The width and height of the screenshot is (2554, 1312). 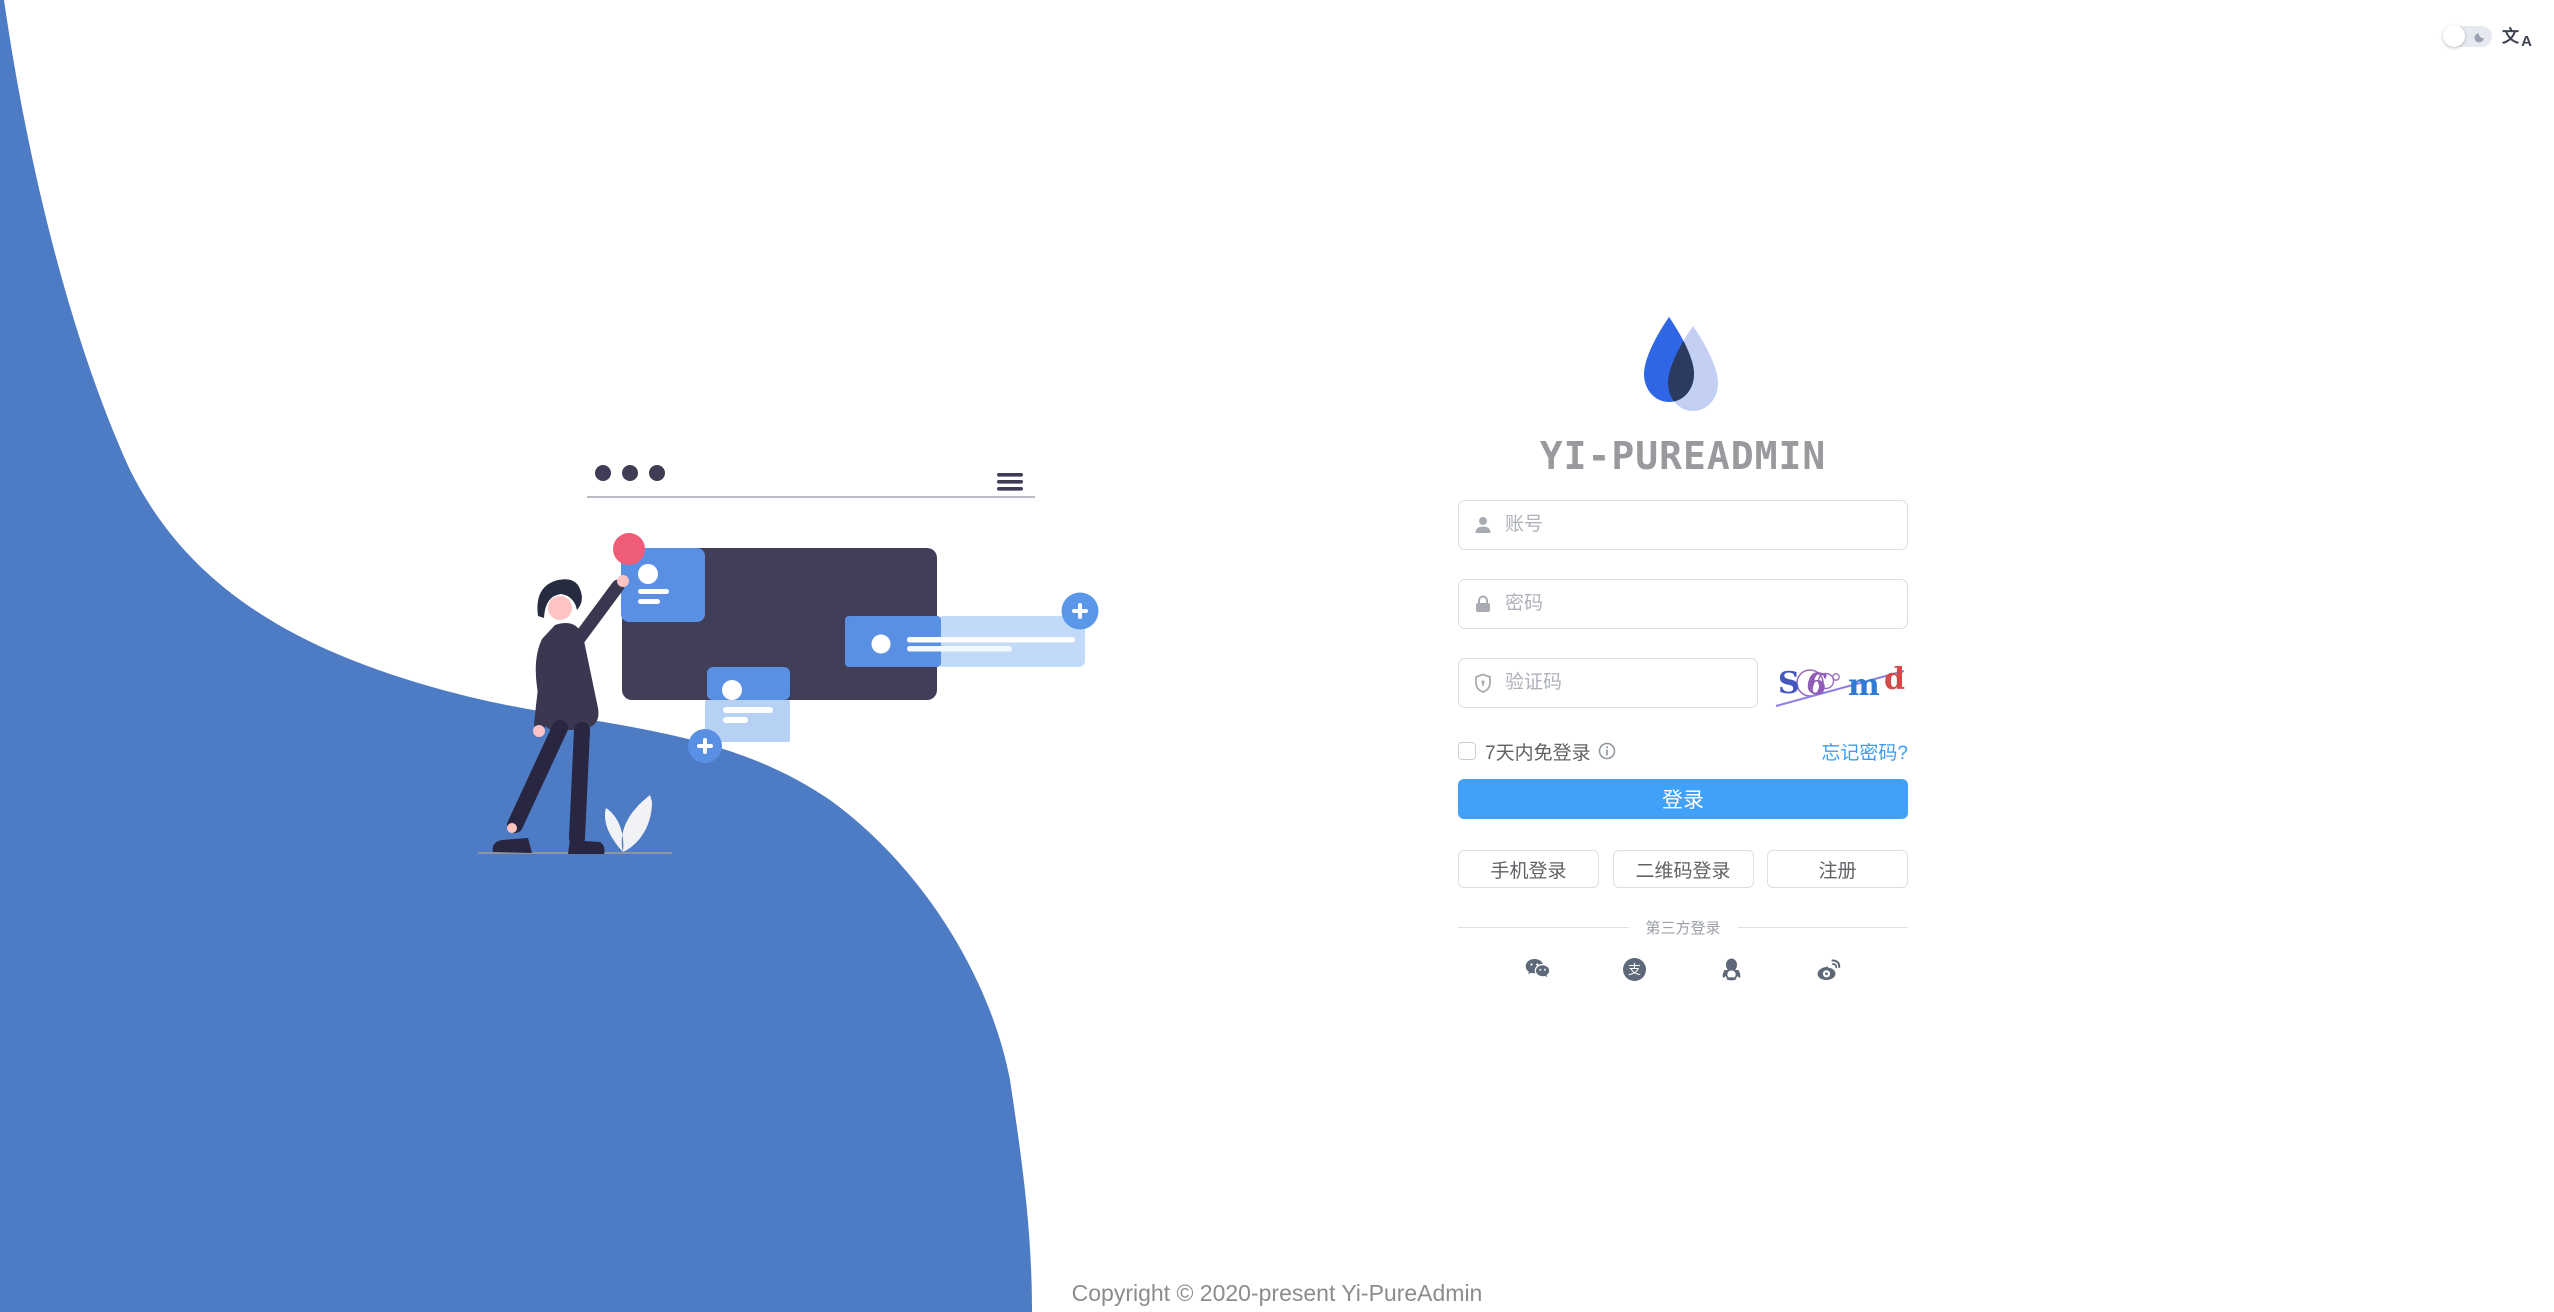 I want to click on captcha-char: d, so click(x=1894, y=679).